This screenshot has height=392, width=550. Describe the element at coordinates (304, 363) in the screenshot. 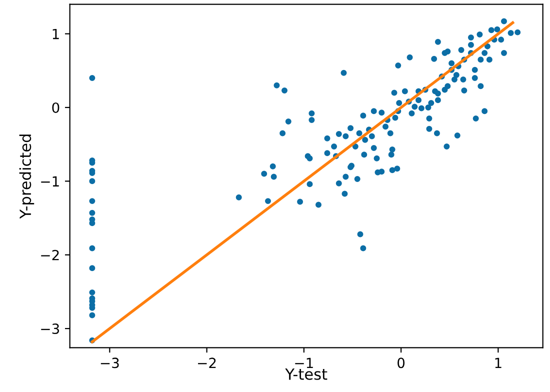

I see `x-tick-label: −1` at that location.